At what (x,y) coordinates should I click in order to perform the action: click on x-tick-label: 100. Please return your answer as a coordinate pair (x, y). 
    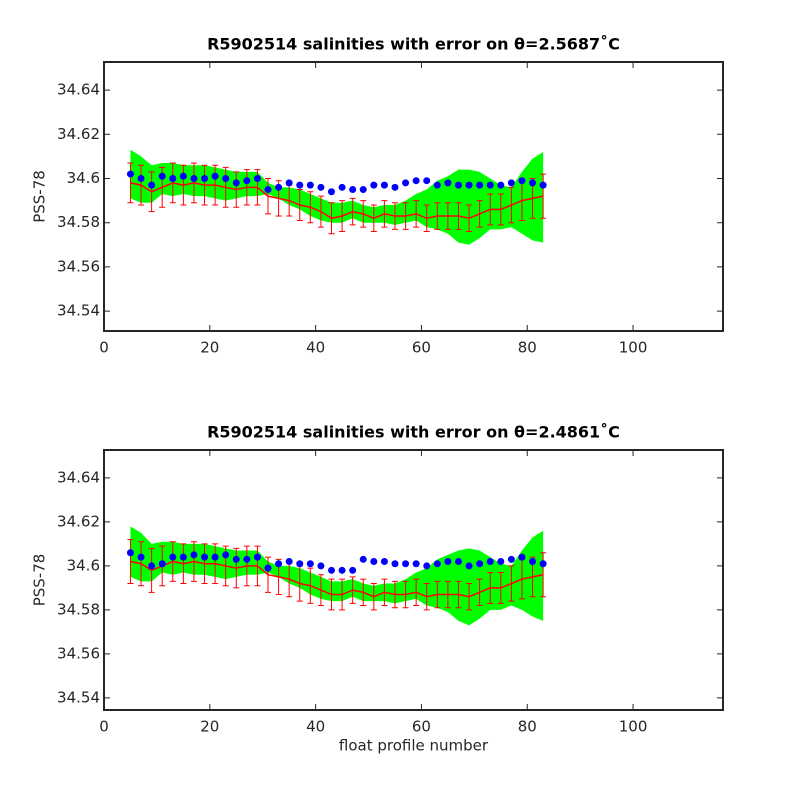
    Looking at the image, I should click on (633, 348).